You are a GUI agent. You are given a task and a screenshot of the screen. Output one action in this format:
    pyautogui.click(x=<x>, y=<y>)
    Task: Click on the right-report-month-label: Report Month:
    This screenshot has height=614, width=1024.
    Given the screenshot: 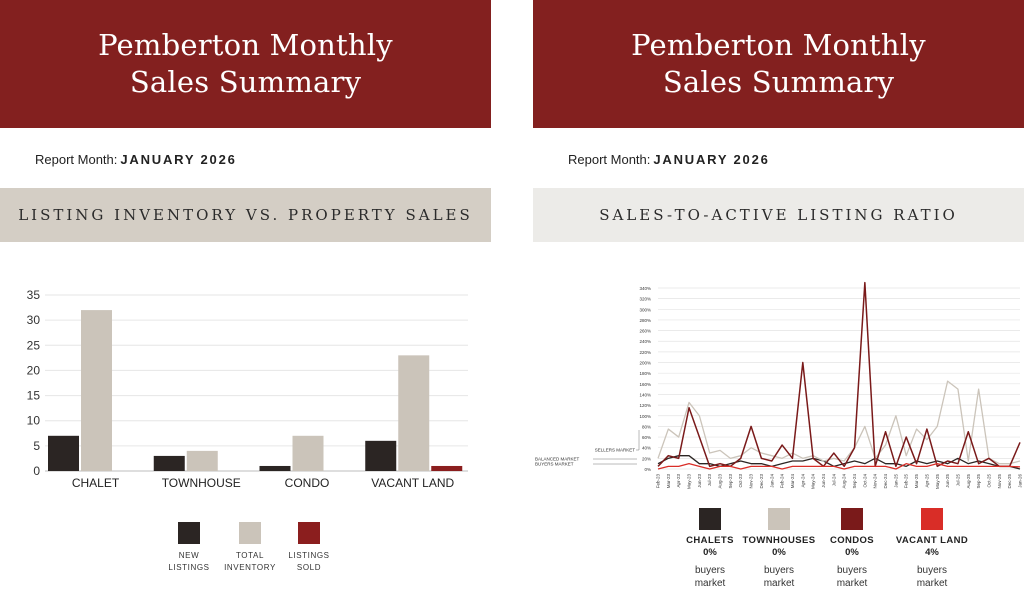 What is the action you would take?
    pyautogui.click(x=609, y=159)
    